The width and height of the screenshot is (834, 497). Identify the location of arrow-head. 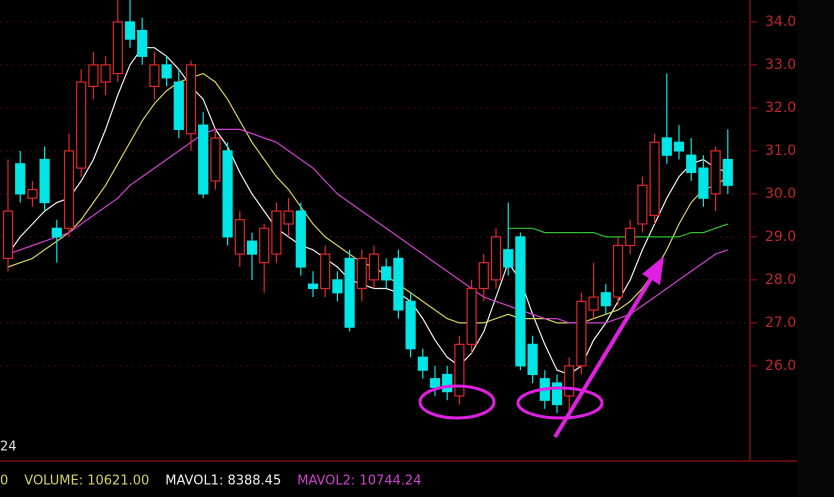
(653, 270).